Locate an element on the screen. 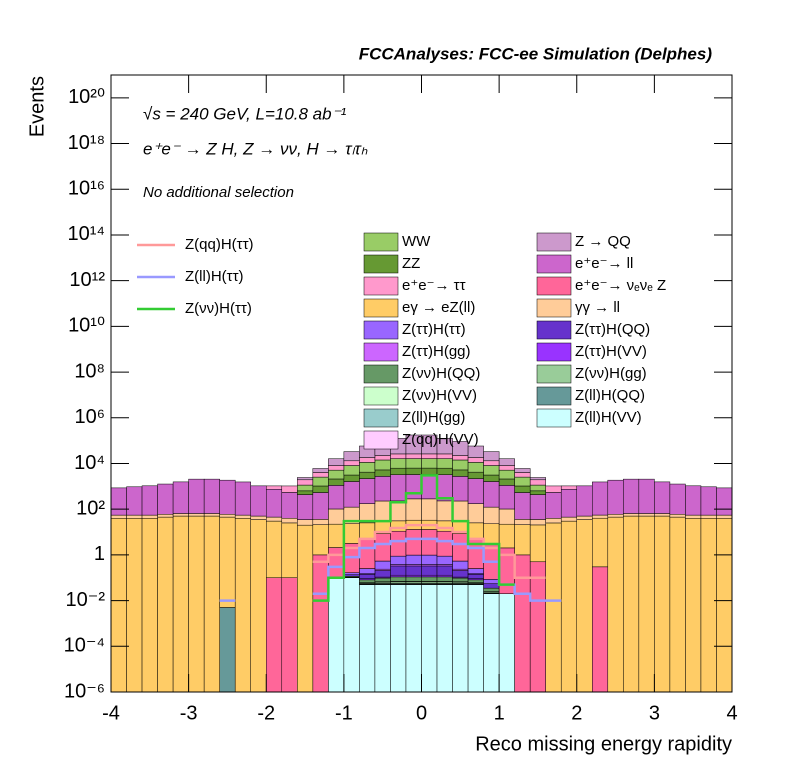 The width and height of the screenshot is (796, 772). y-tick-label: 10⁻² is located at coordinates (86, 600).